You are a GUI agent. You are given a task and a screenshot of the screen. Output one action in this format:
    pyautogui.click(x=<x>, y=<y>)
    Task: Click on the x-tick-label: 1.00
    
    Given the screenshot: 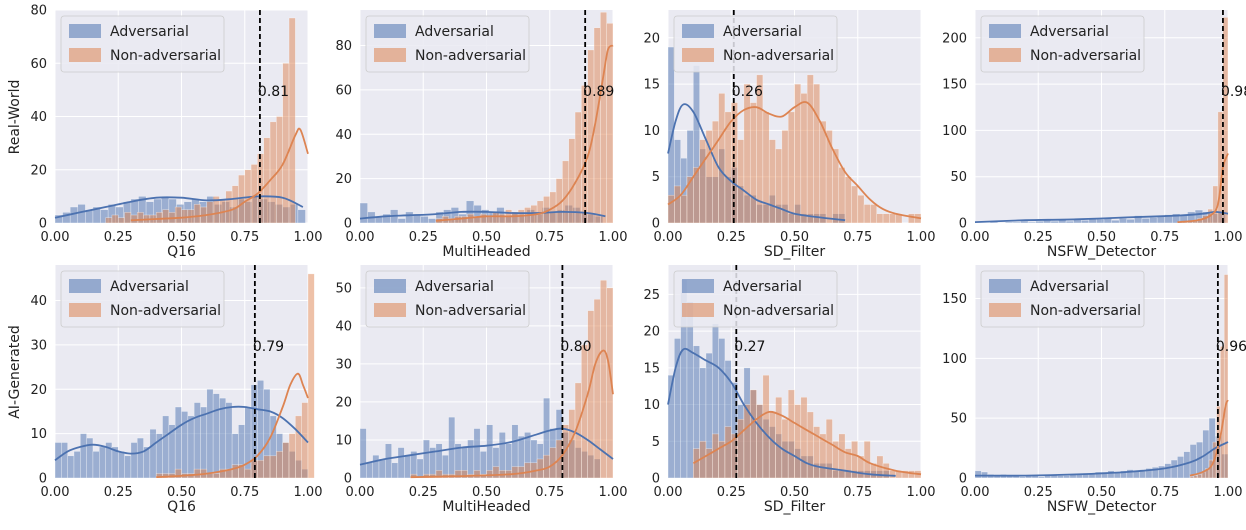 What is the action you would take?
    pyautogui.click(x=308, y=492)
    